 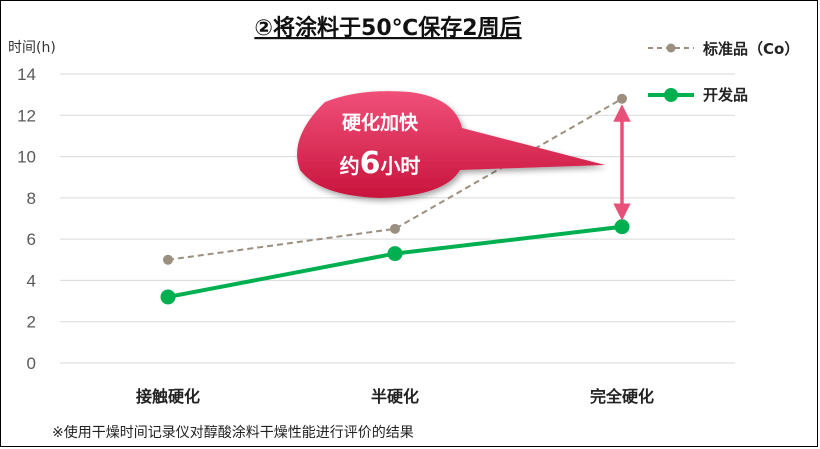 I want to click on callout-bubble, so click(x=451, y=144).